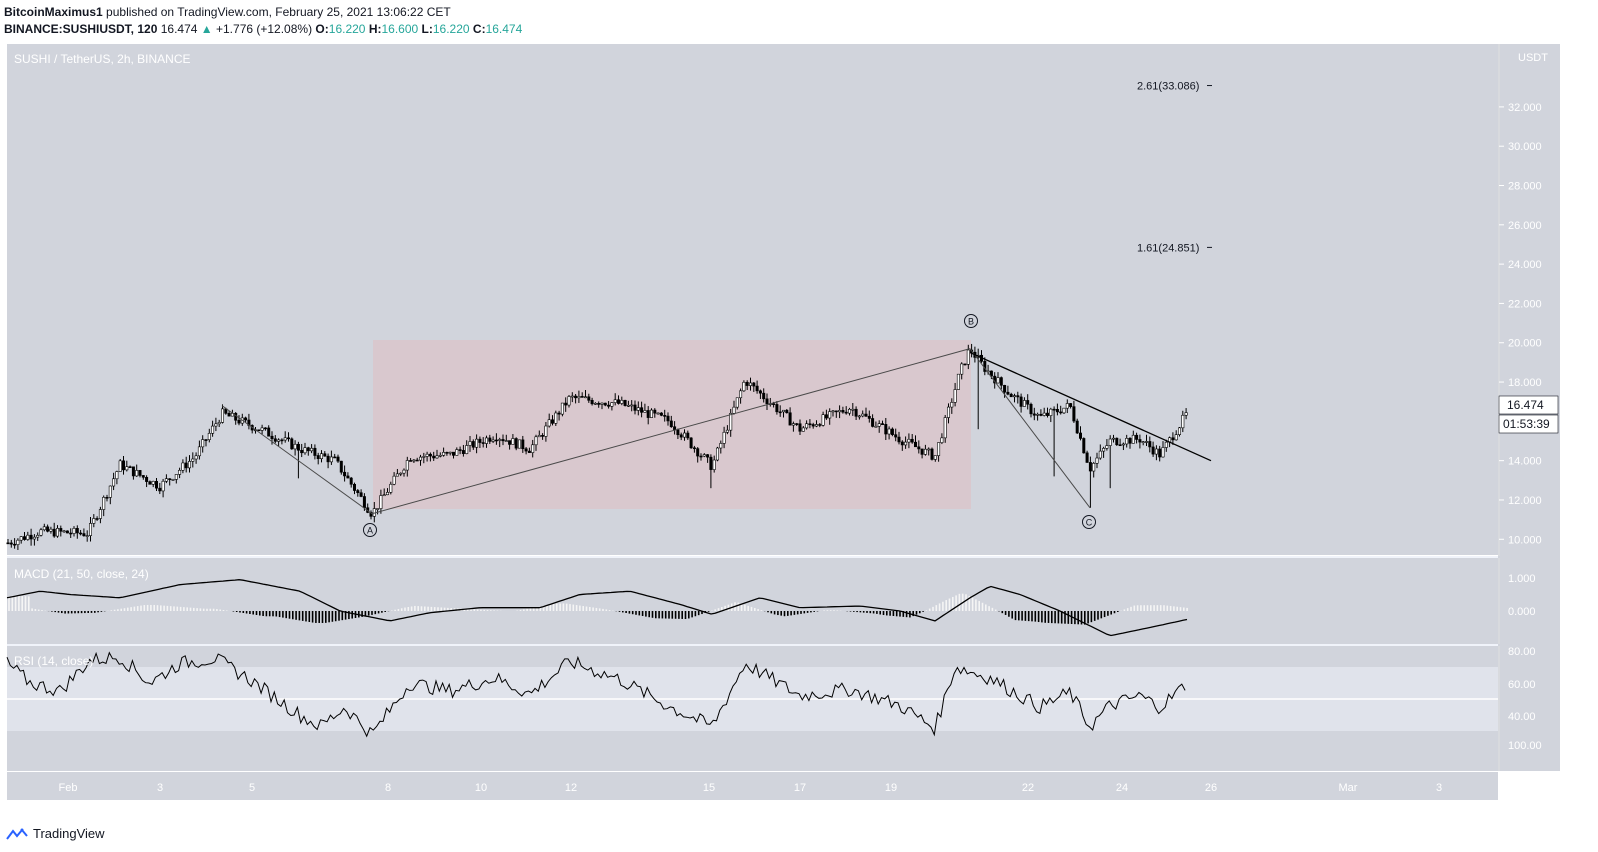 This screenshot has height=852, width=1598. I want to click on last-price-tag, so click(1528, 405).